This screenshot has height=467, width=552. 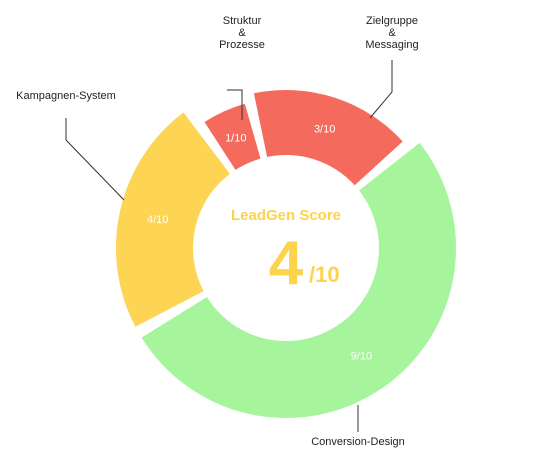 I want to click on callout-label-1: Struktur & Prozesse, so click(x=242, y=33).